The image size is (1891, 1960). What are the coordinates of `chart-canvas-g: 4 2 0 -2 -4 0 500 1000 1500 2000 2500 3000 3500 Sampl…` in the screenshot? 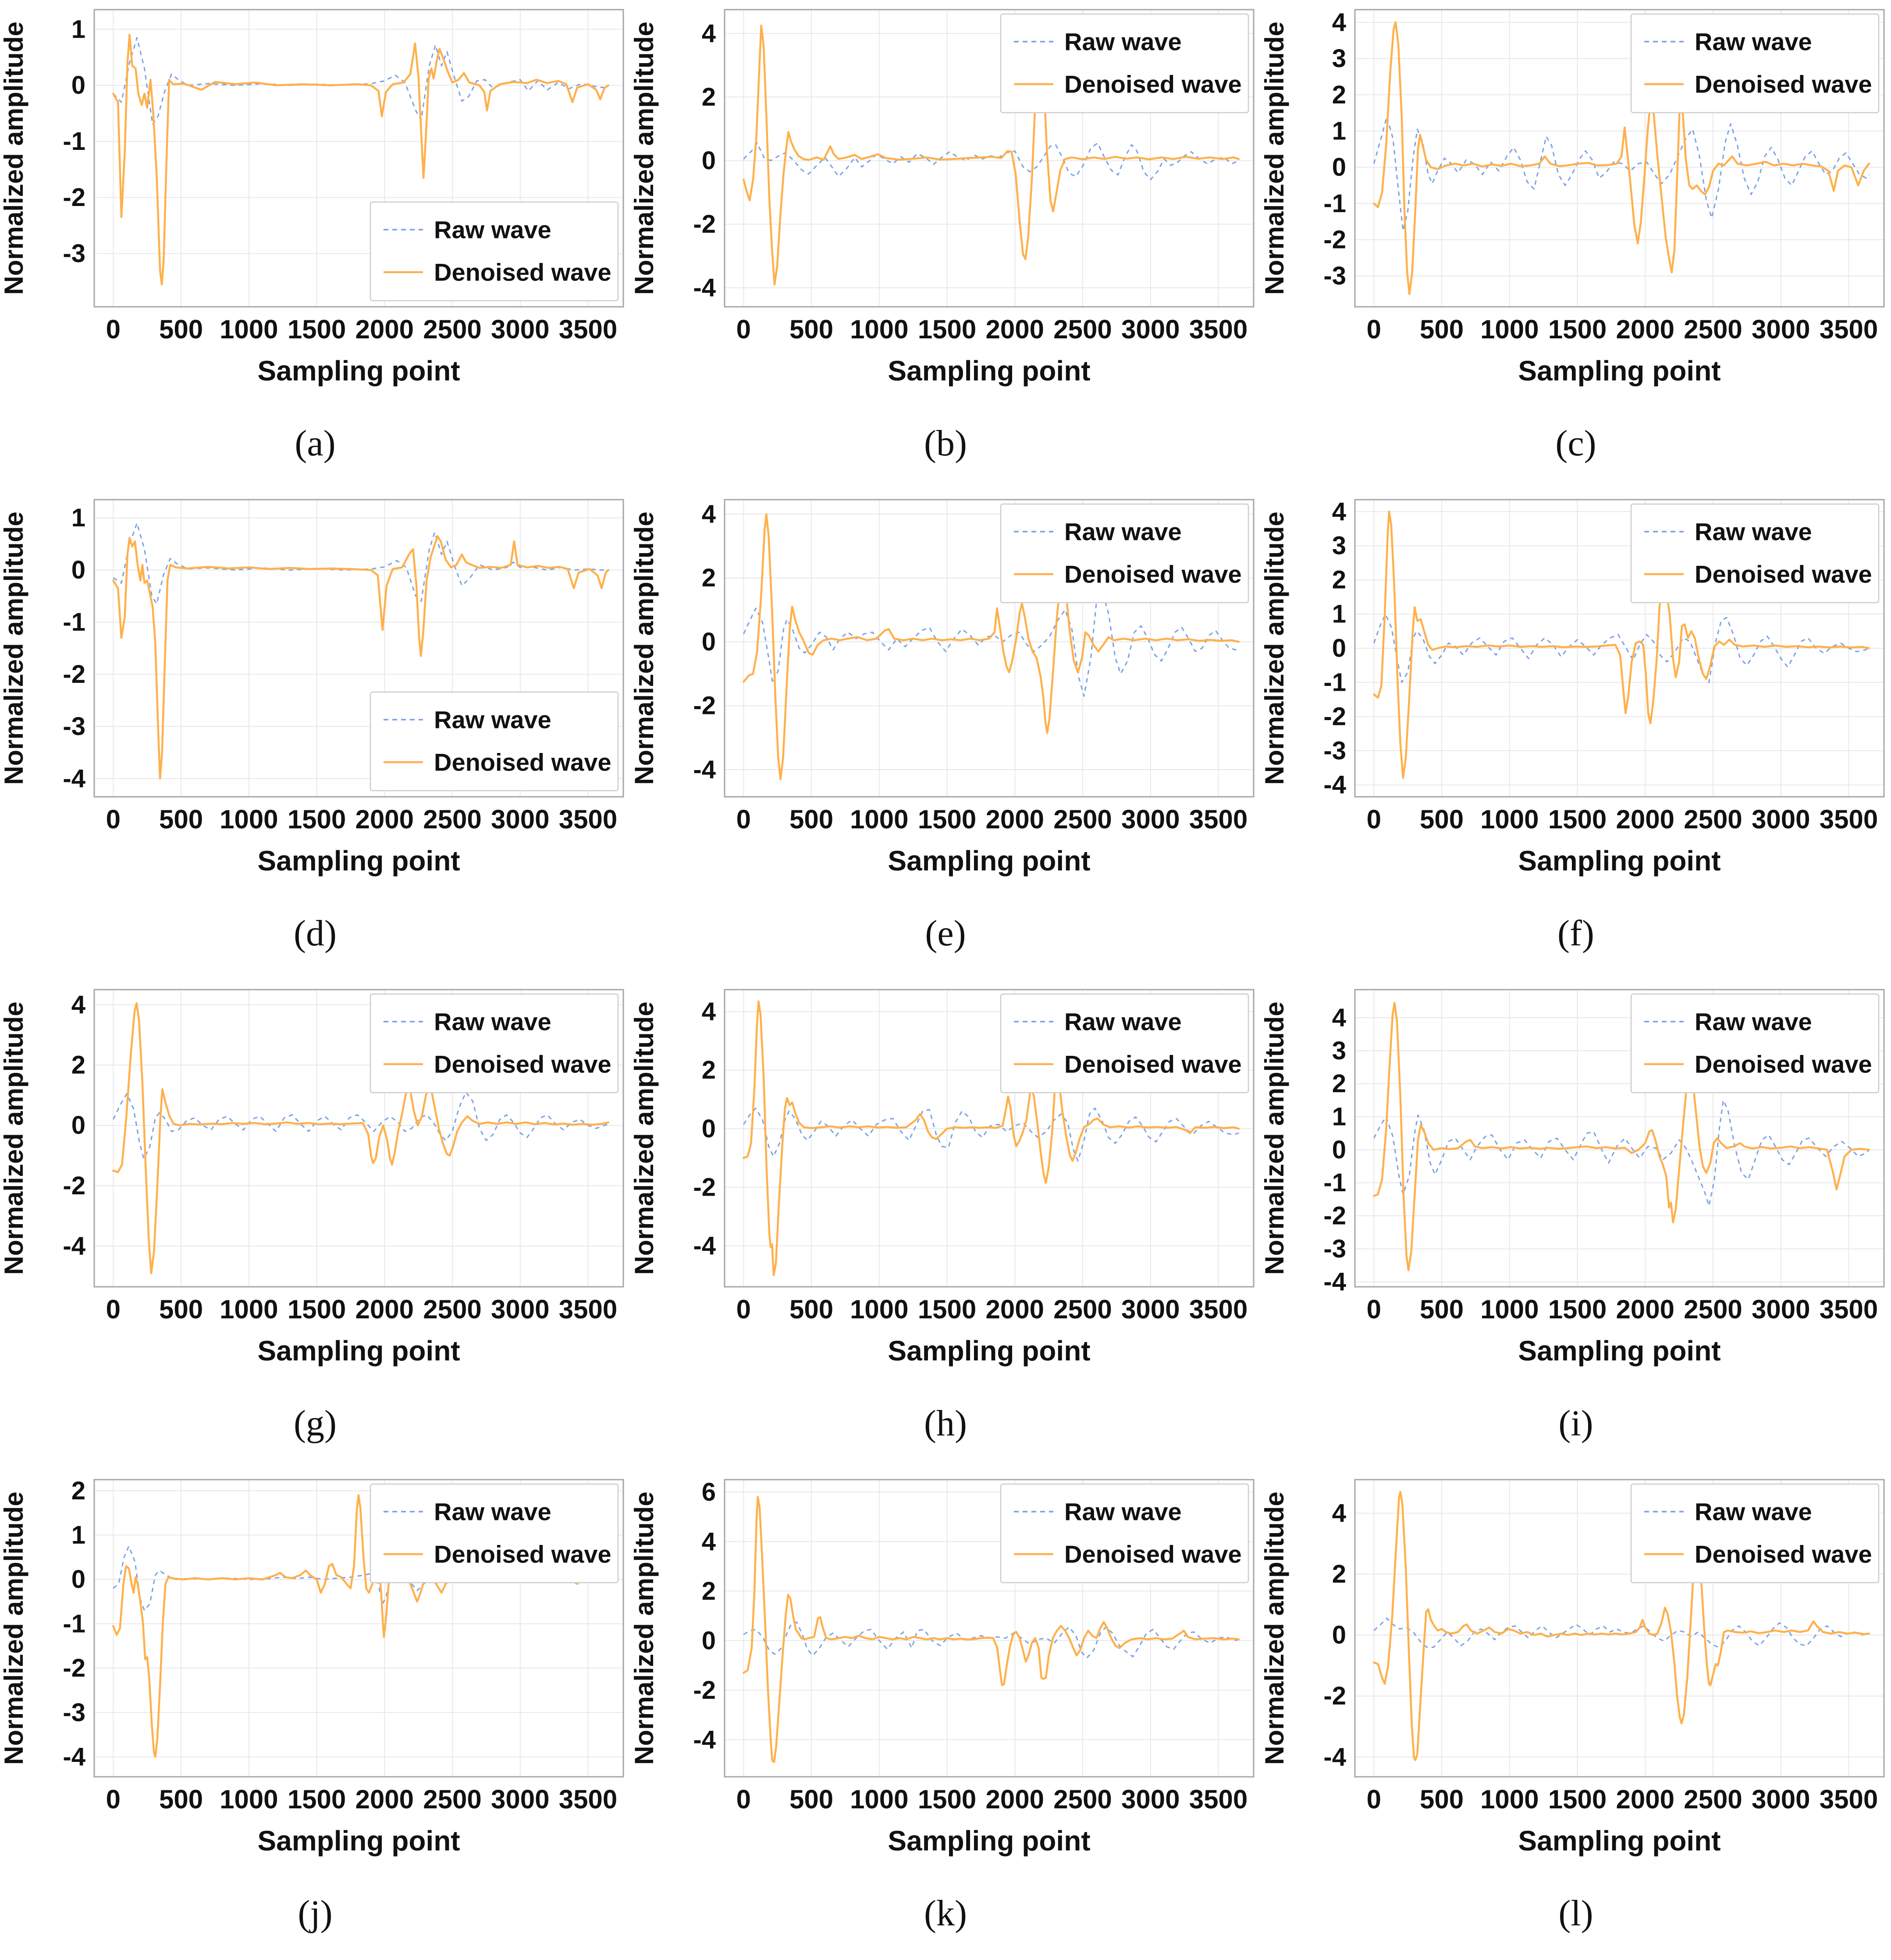 It's located at (315, 1178).